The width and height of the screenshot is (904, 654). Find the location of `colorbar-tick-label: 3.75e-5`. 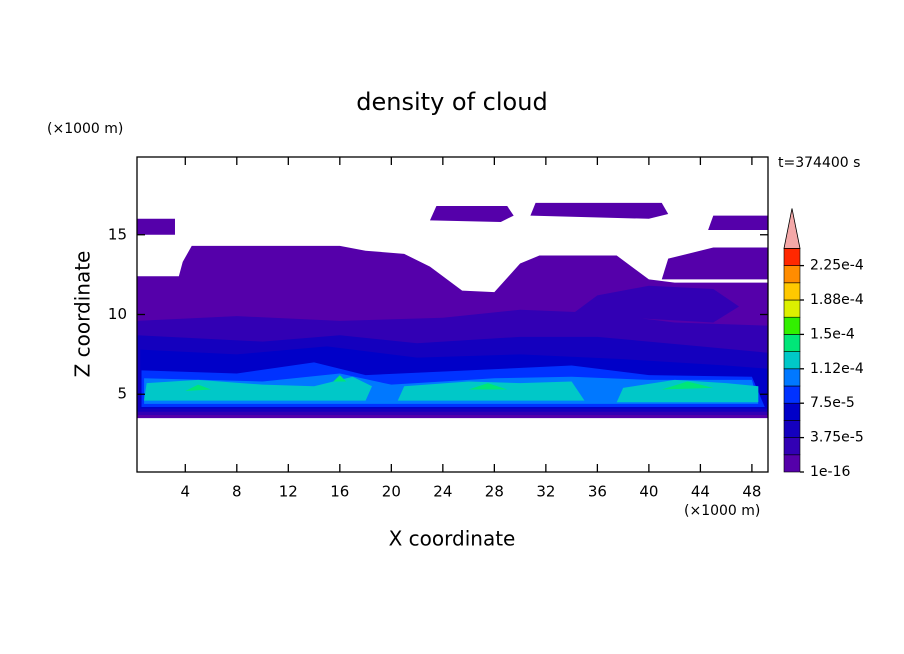

colorbar-tick-label: 3.75e-5 is located at coordinates (837, 438).